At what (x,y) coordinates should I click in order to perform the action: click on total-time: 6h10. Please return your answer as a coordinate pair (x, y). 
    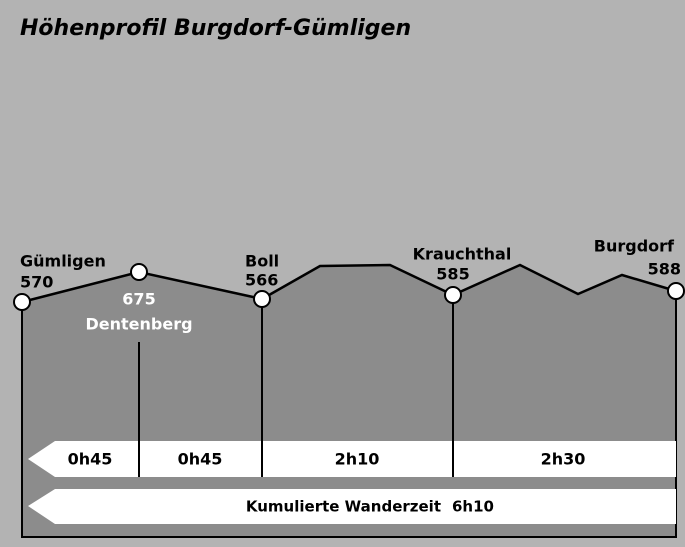
    Looking at the image, I should click on (473, 507).